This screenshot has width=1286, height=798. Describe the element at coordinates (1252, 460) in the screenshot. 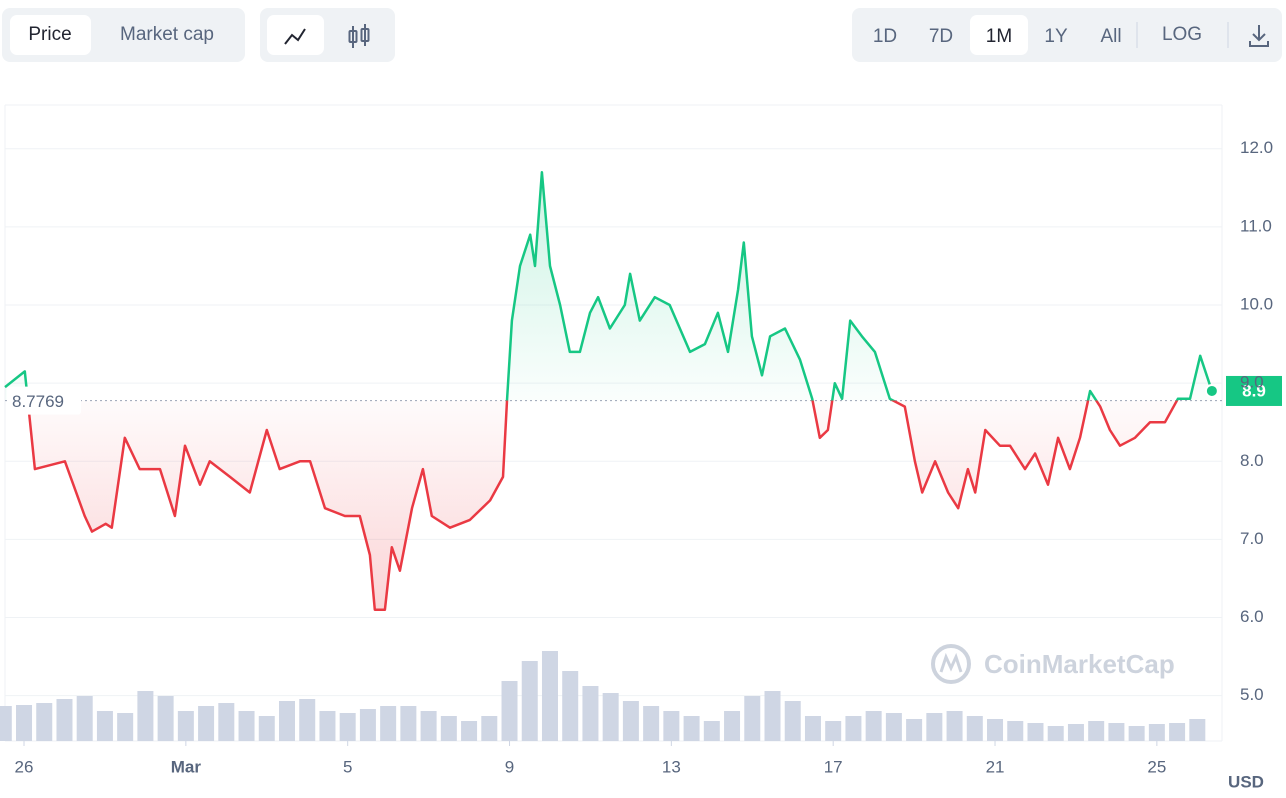

I see `y-tick-label: 8.0` at that location.